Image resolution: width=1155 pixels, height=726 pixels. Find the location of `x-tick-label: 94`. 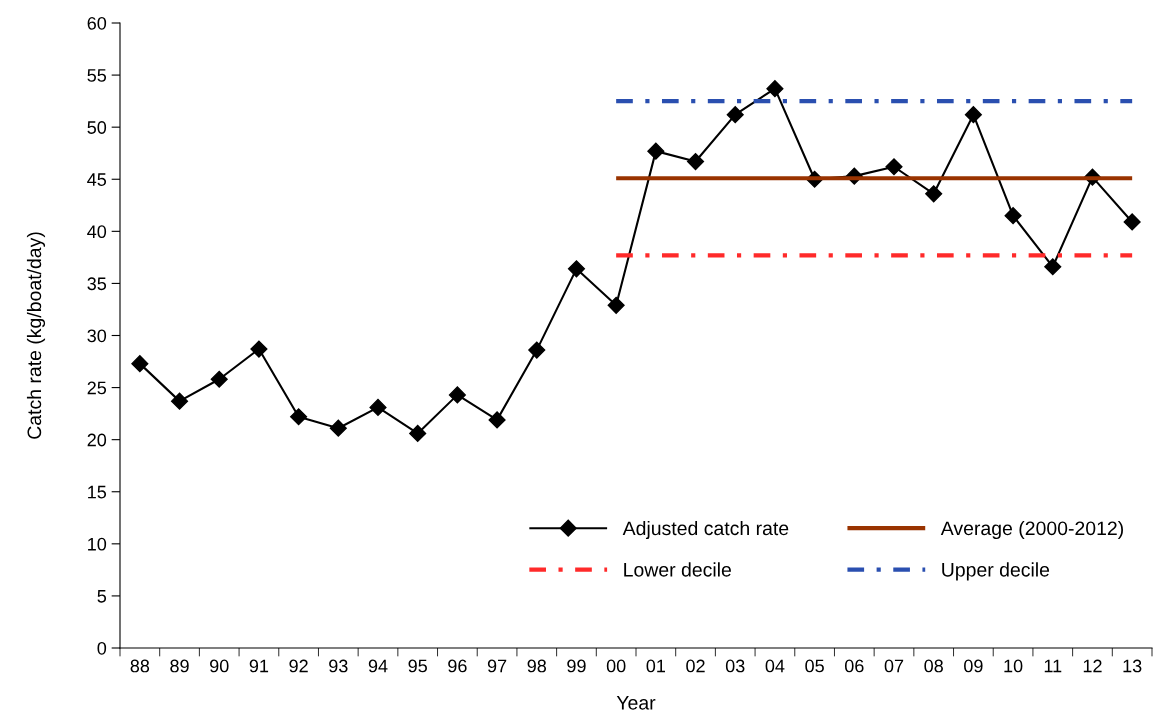

x-tick-label: 94 is located at coordinates (378, 666).